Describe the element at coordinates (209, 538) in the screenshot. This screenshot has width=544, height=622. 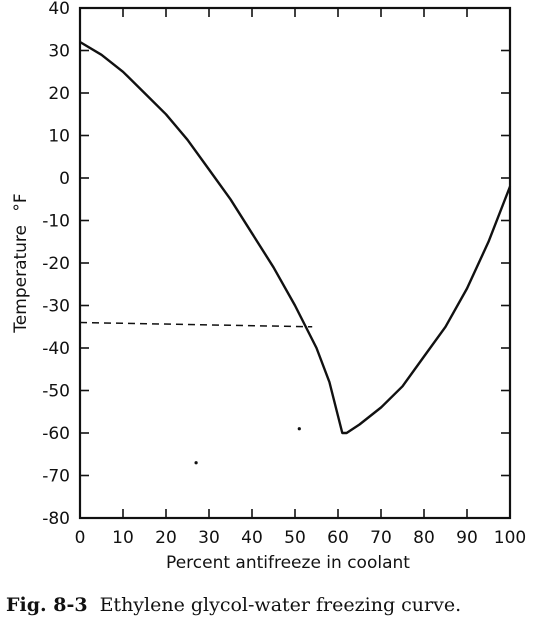
I see `x-tick-label: 30` at that location.